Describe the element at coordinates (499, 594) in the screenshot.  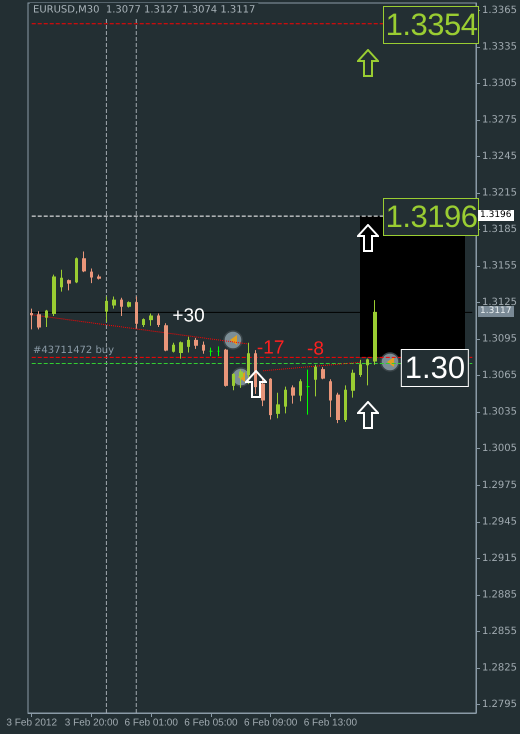
I see `y-tick-label: 1.2885` at that location.